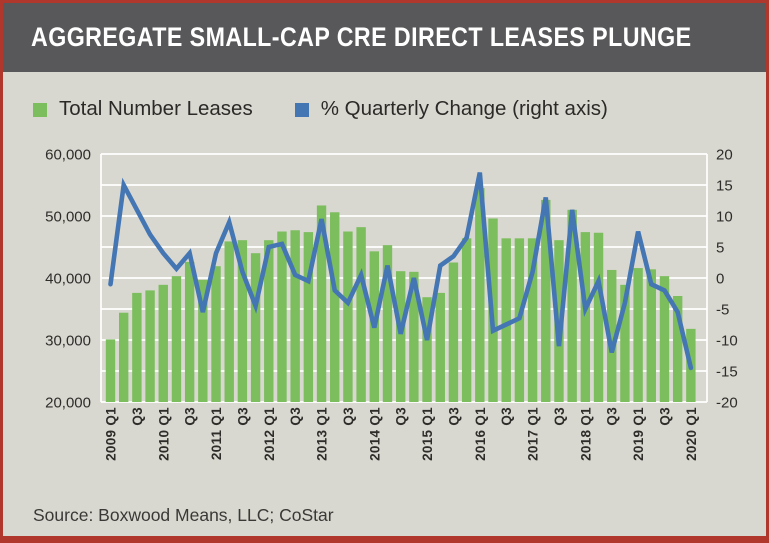 This screenshot has width=769, height=543. What do you see at coordinates (727, 372) in the screenshot?
I see `y-axis-label-right: -15` at bounding box center [727, 372].